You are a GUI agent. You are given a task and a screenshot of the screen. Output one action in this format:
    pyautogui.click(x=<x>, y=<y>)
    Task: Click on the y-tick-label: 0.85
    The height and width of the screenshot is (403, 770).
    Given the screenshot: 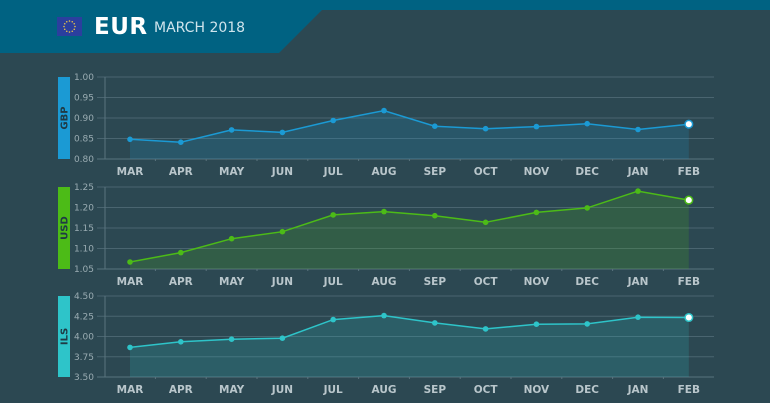 What is the action you would take?
    pyautogui.click(x=84, y=140)
    